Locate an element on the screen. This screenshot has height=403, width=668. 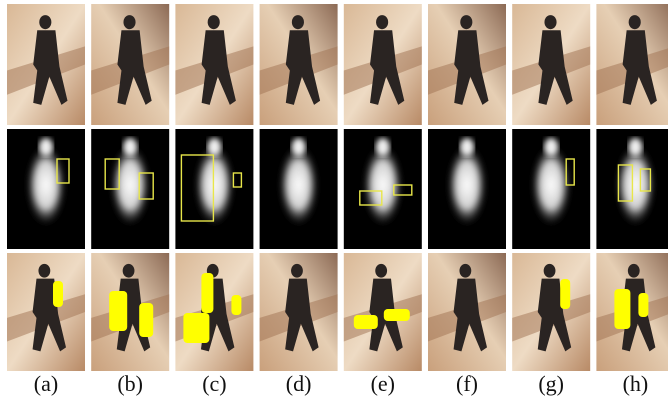
panel-label: (f) is located at coordinates (467, 383).